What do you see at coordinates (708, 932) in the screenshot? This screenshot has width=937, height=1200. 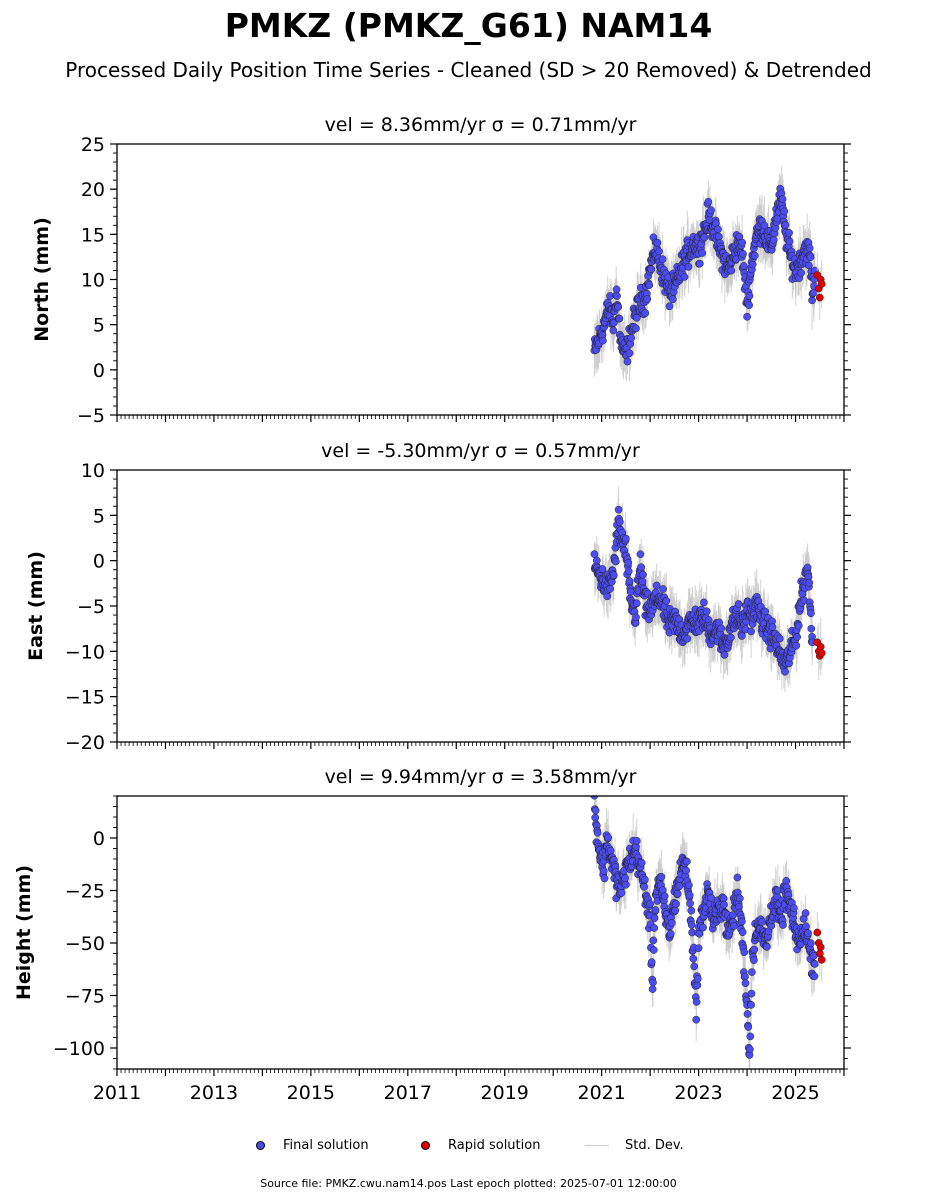 I see `data-layer-height` at bounding box center [708, 932].